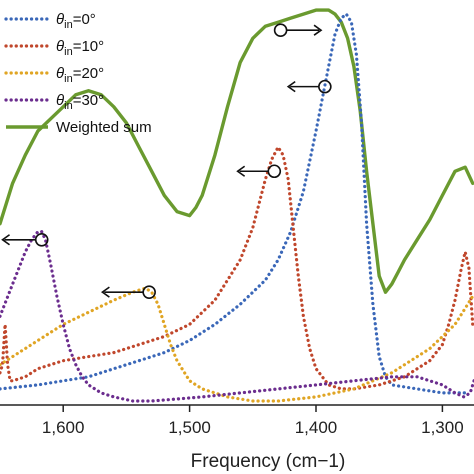  Describe the element at coordinates (80, 48) in the screenshot. I see `legend-label-theta-10: θin=10°` at that location.